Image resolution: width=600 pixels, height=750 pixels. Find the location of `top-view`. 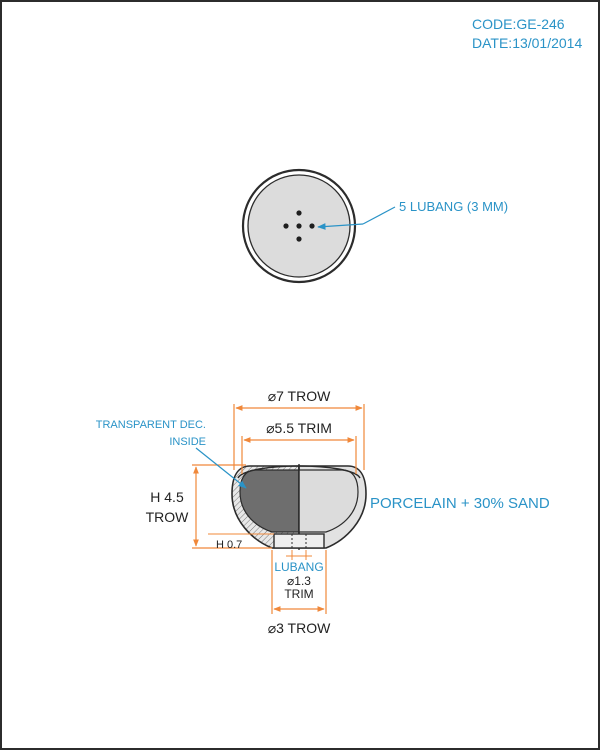

top-view is located at coordinates (299, 226).